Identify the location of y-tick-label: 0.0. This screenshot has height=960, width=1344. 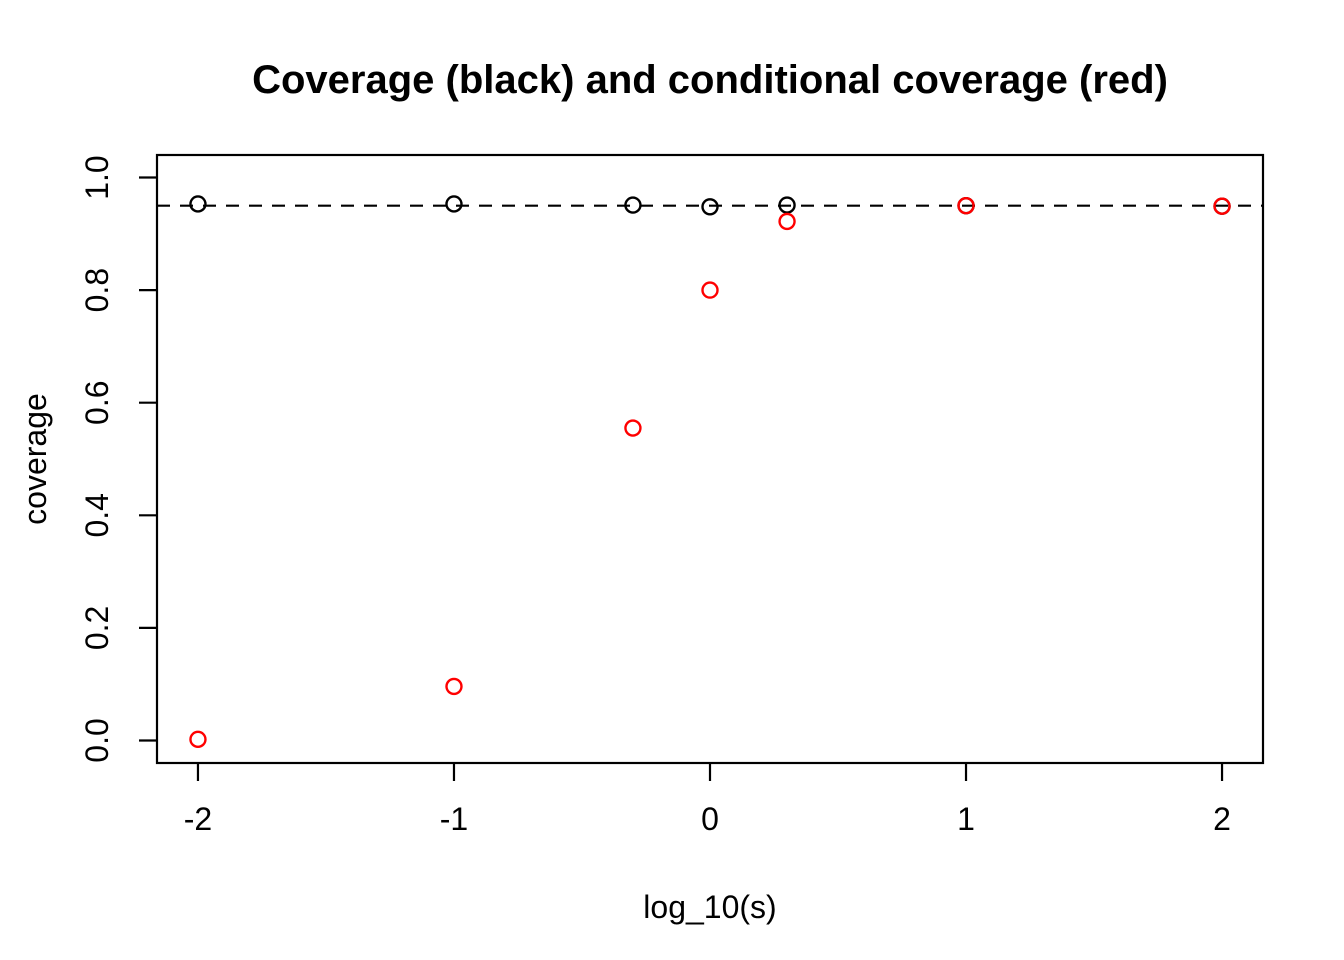
(97, 740).